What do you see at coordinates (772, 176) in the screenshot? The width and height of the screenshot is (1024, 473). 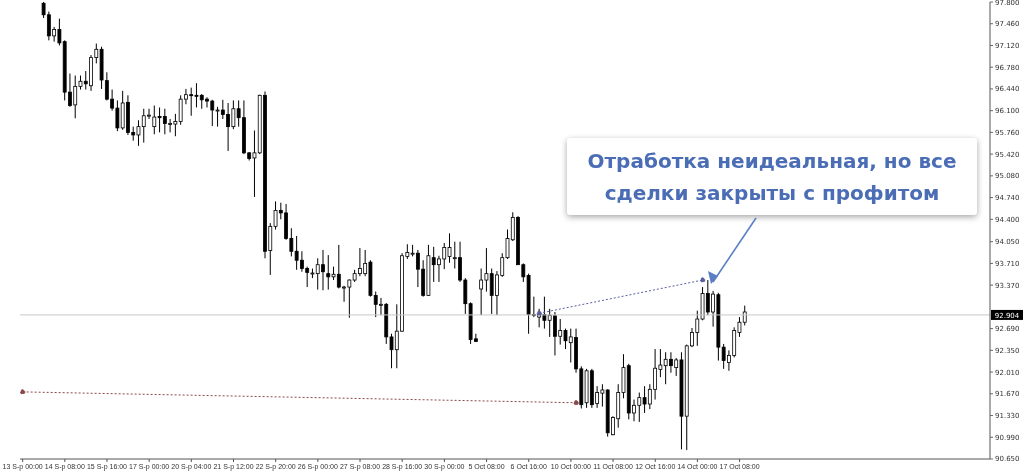 I see `annotation: Отработка неидеальная, но все сделки закрыты с профитом` at bounding box center [772, 176].